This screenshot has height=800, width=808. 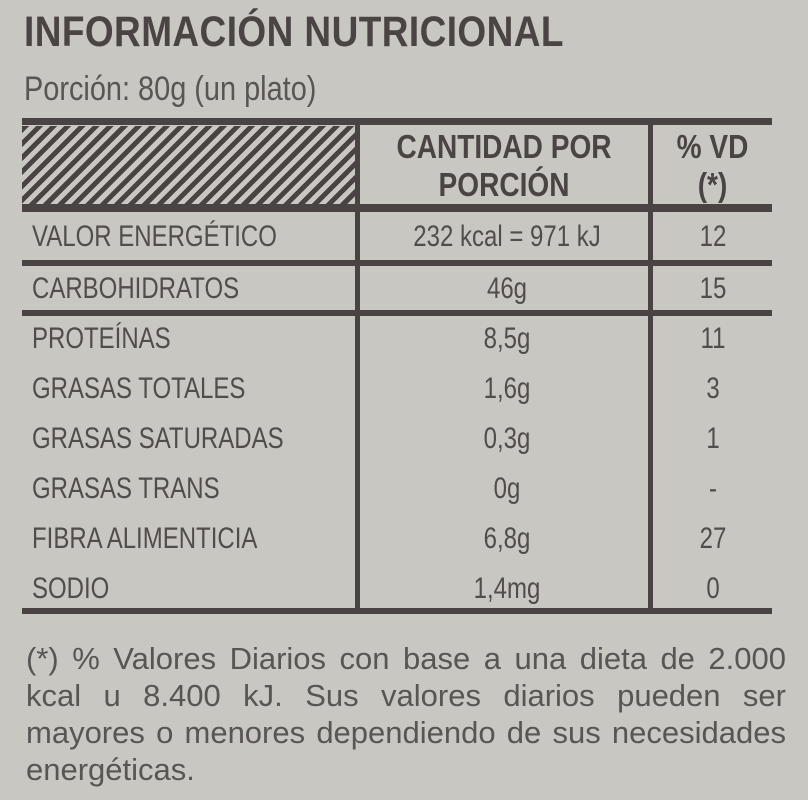 I want to click on table-bottom-border, so click(x=397, y=611).